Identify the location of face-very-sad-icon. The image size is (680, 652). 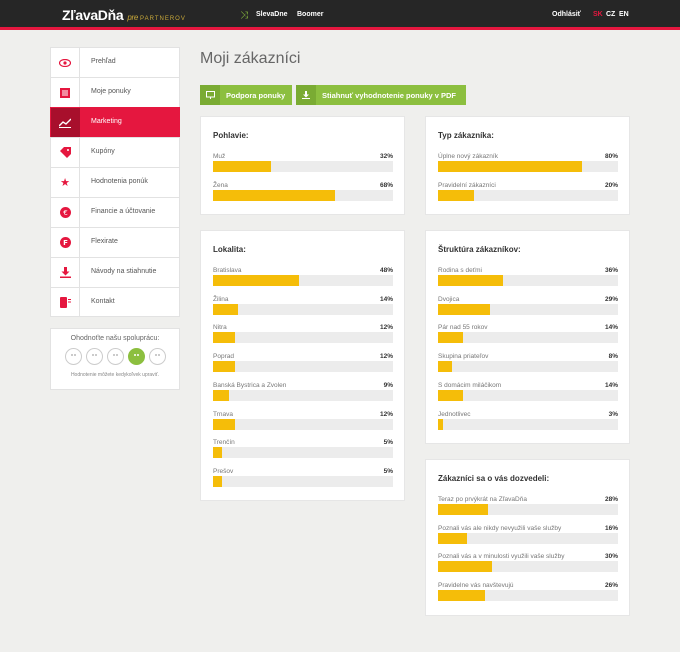
(73, 357).